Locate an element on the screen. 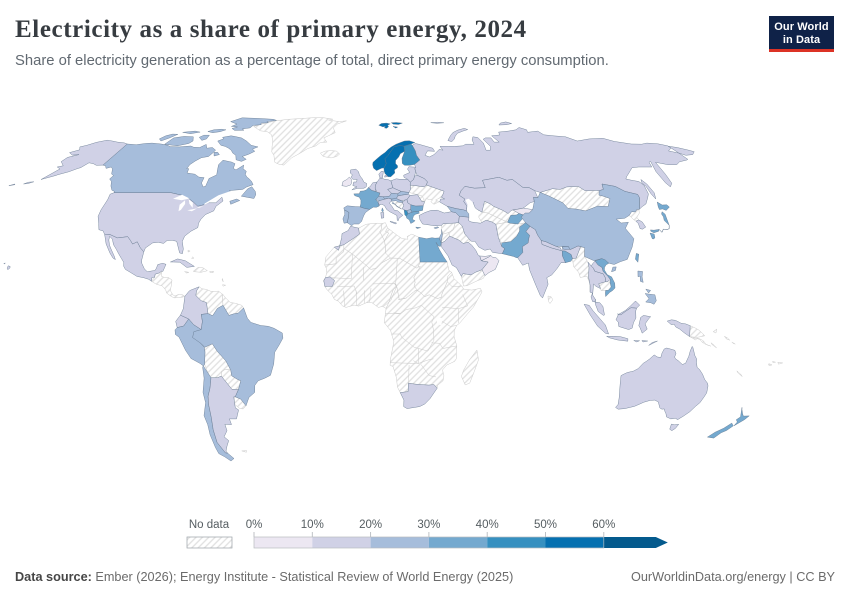 Image resolution: width=850 pixels, height=600 pixels. svg-text: No data is located at coordinates (209, 525).